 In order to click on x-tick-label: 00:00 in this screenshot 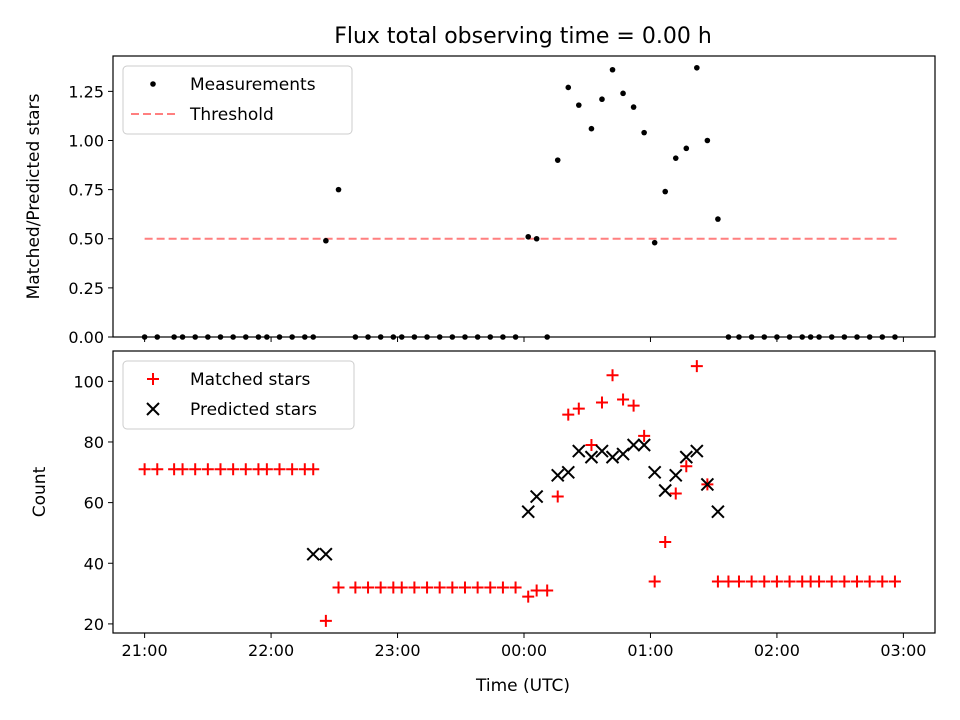, I will do `click(524, 650)`.